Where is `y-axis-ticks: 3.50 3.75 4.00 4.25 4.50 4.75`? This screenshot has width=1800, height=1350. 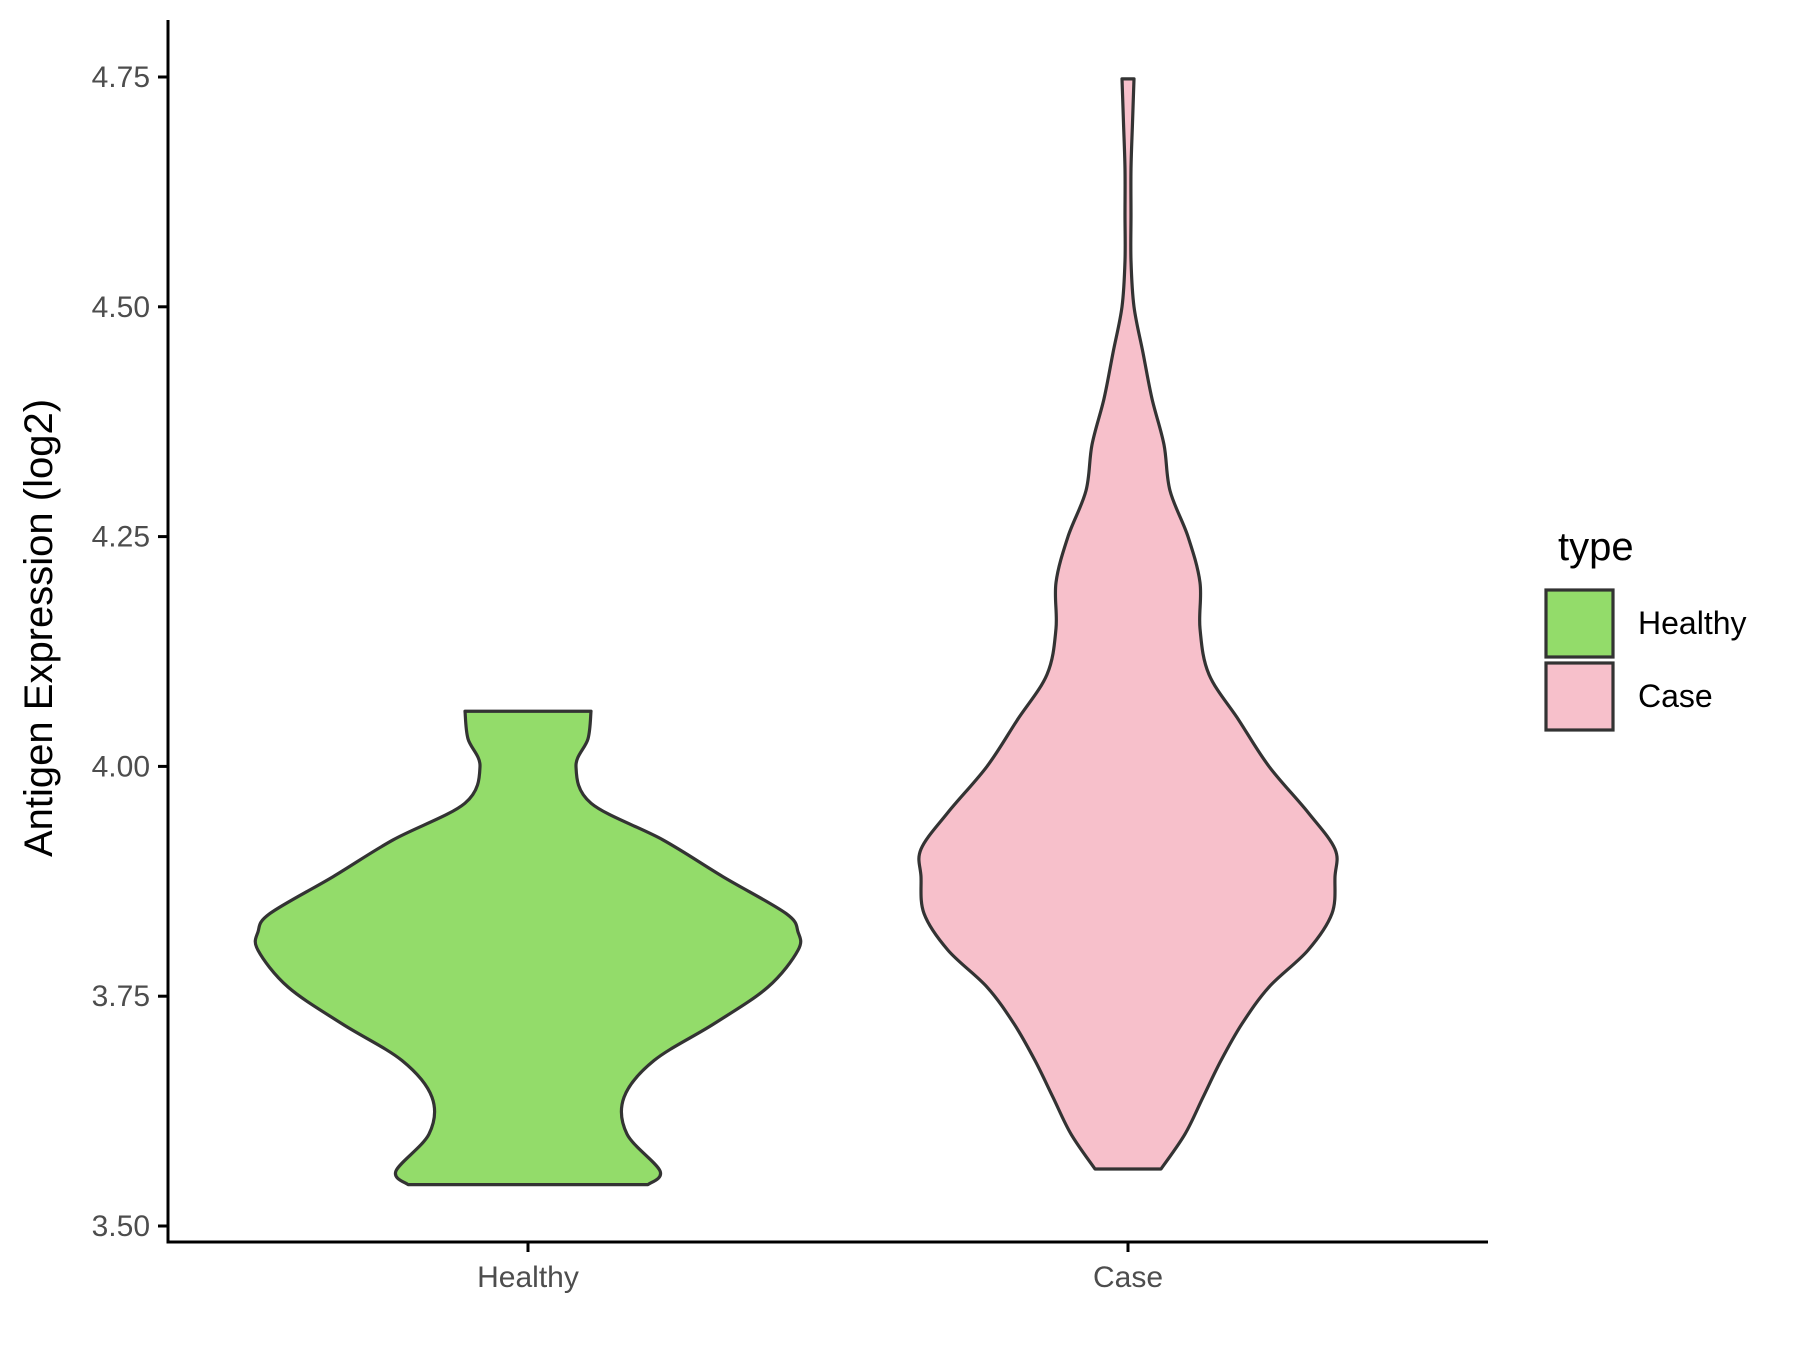
y-axis-ticks: 3.50 3.75 4.00 4.25 4.50 4.75 is located at coordinates (130, 652).